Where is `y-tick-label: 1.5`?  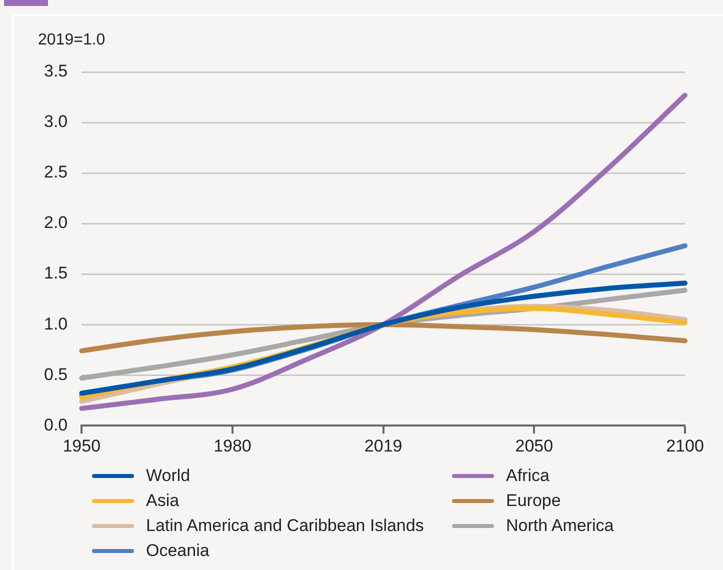
y-tick-label: 1.5 is located at coordinates (56, 273).